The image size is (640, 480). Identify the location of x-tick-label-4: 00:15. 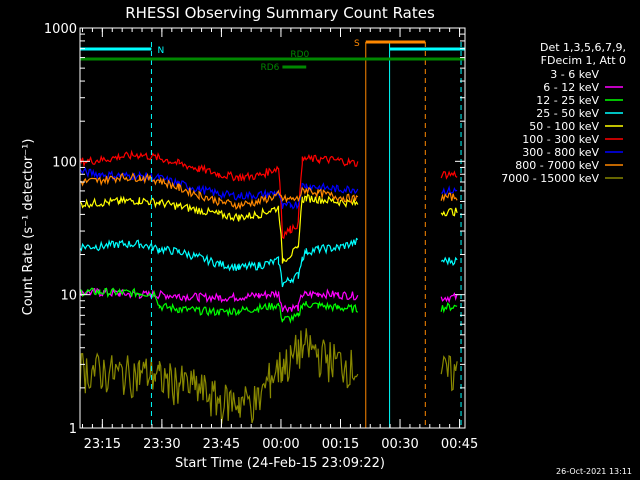
(340, 444).